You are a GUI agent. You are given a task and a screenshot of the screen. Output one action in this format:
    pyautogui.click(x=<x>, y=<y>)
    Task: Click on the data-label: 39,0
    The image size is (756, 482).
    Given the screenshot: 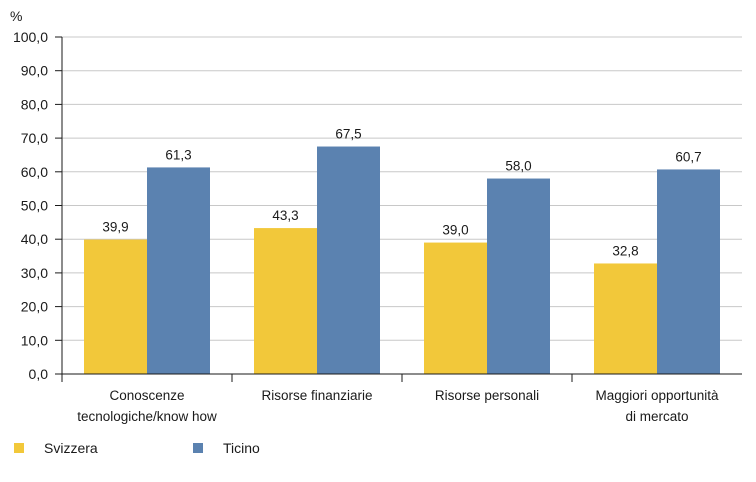 What is the action you would take?
    pyautogui.click(x=455, y=230)
    